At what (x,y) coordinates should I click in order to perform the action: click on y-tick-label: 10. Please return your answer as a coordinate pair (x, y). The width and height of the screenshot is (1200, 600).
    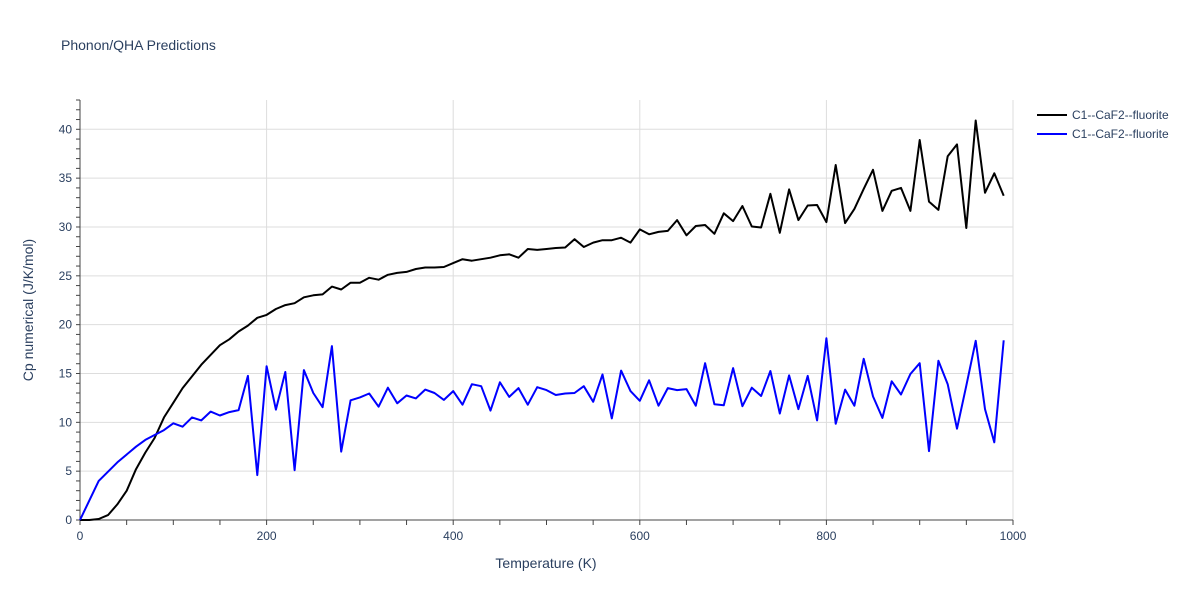
    Looking at the image, I should click on (66, 422).